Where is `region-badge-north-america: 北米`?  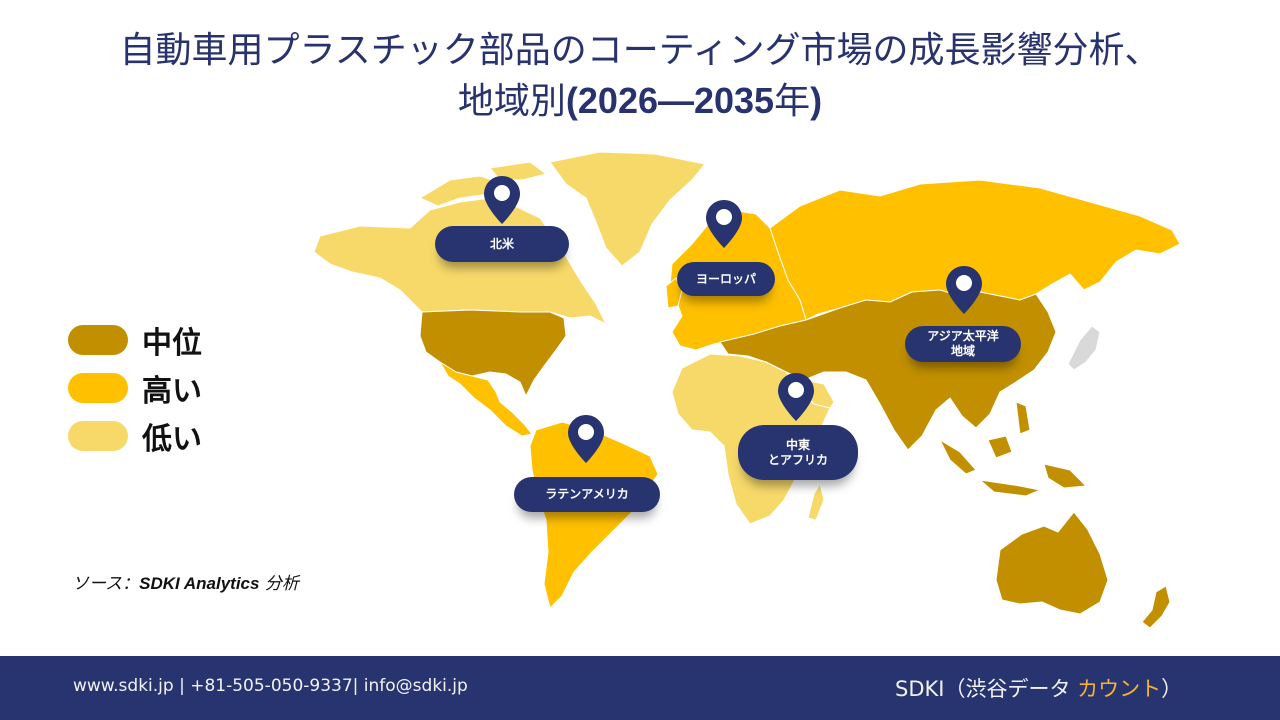
region-badge-north-america: 北米 is located at coordinates (502, 244).